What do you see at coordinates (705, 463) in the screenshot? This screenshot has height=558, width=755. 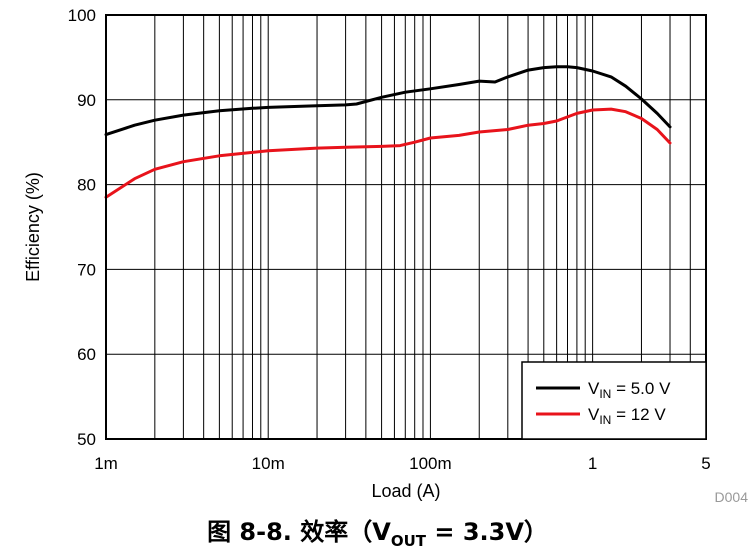 I see `x-tick-label-4: 5` at bounding box center [705, 463].